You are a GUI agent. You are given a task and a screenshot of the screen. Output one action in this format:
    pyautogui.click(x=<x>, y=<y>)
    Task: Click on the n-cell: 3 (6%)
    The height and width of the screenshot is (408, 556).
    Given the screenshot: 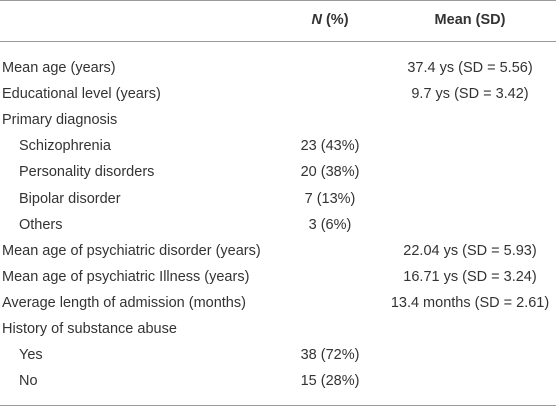 What is the action you would take?
    pyautogui.click(x=330, y=224)
    